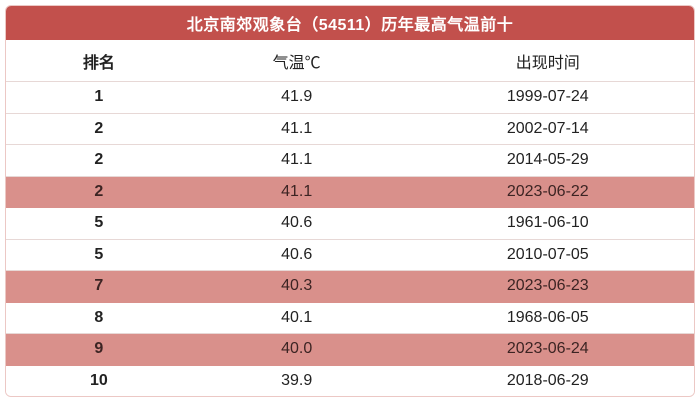 This screenshot has height=402, width=700. What do you see at coordinates (350, 287) in the screenshot?
I see `table-row: 7 40.3 2023-06-23` at bounding box center [350, 287].